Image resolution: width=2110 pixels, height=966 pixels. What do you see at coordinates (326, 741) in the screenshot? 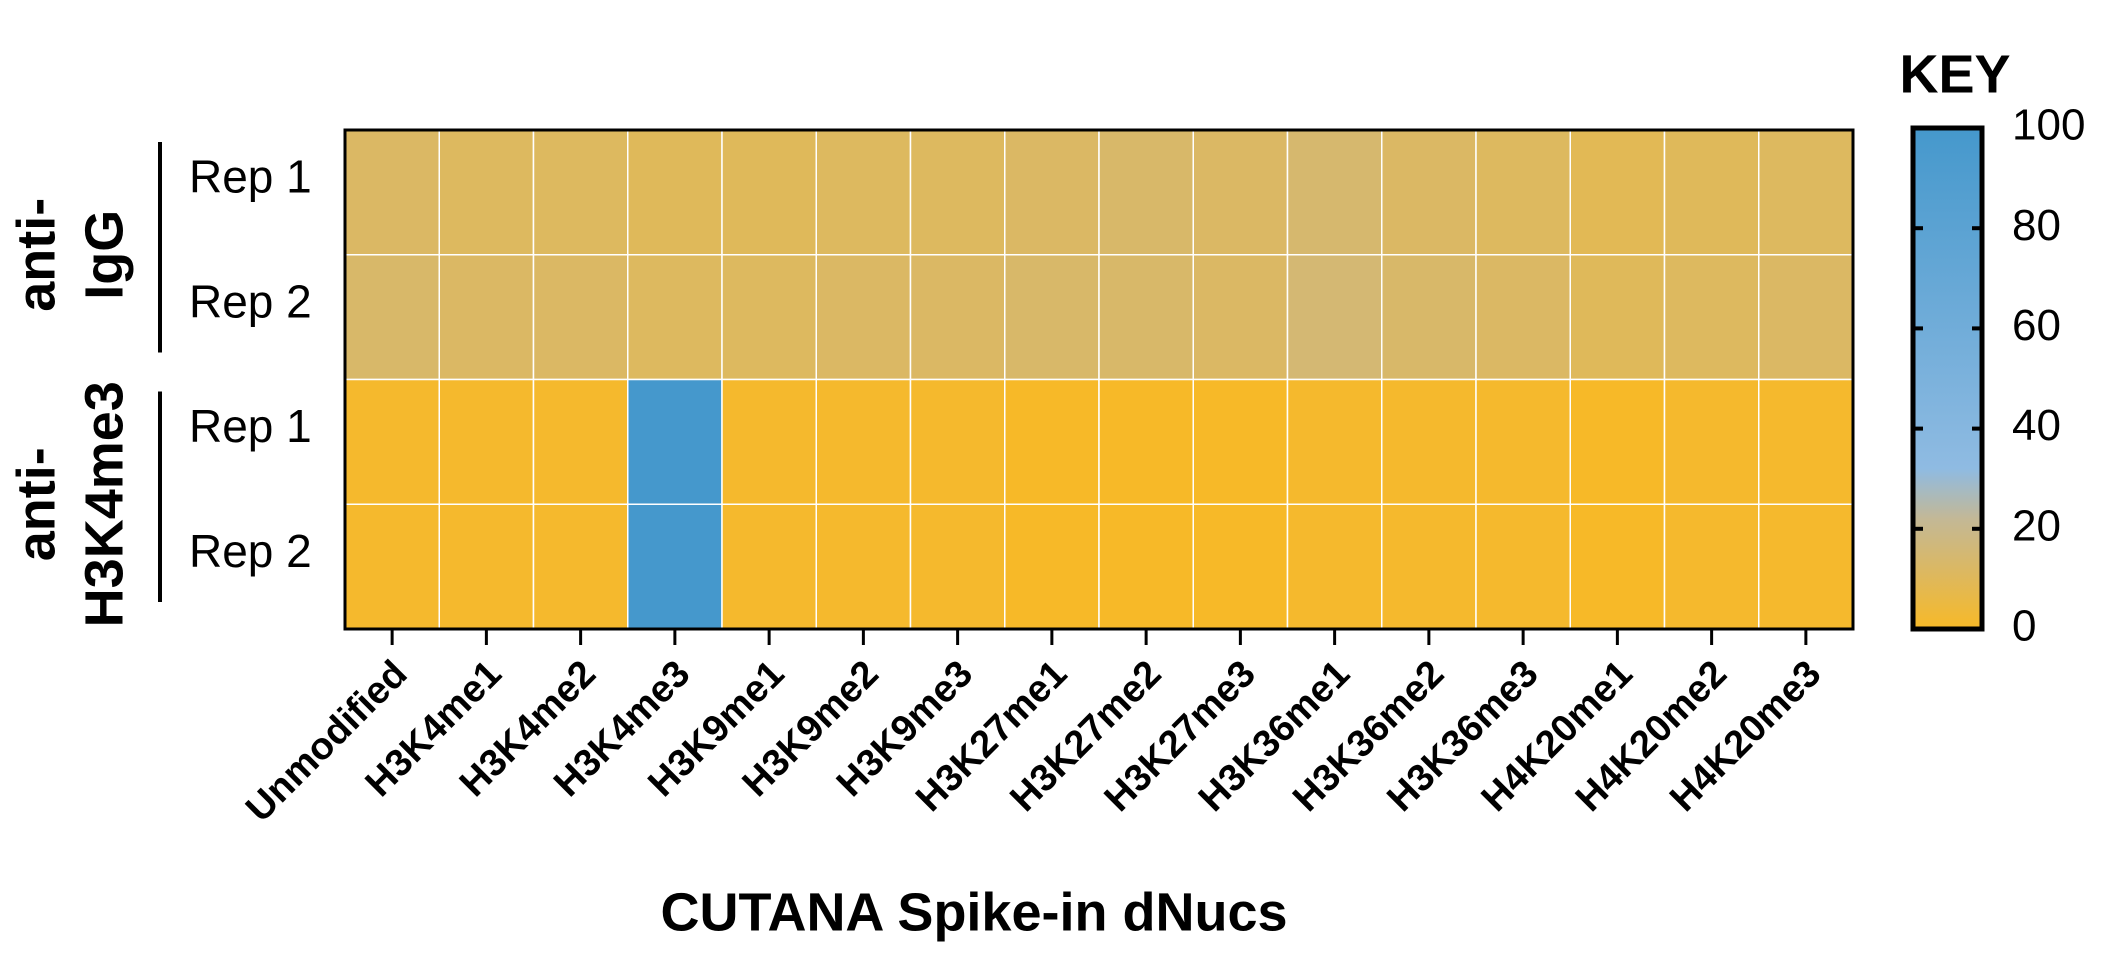
I see `x-tick-label: Unmodified` at bounding box center [326, 741].